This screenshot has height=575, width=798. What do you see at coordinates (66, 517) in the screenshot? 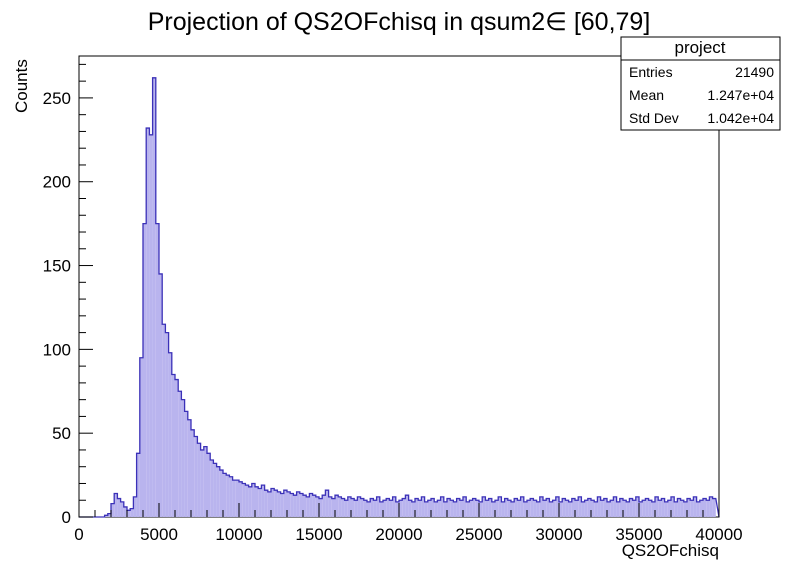
I see `y-tick-label: 0` at bounding box center [66, 517].